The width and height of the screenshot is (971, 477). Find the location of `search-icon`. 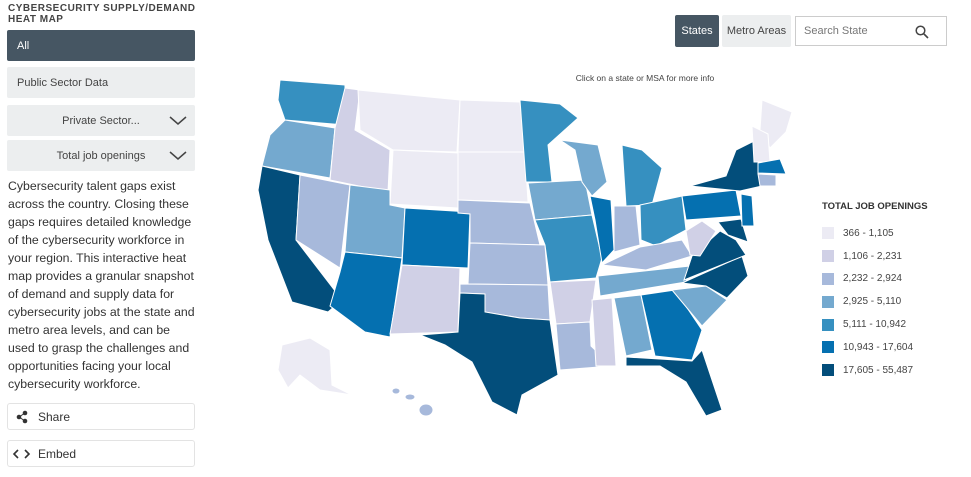

search-icon is located at coordinates (922, 32).